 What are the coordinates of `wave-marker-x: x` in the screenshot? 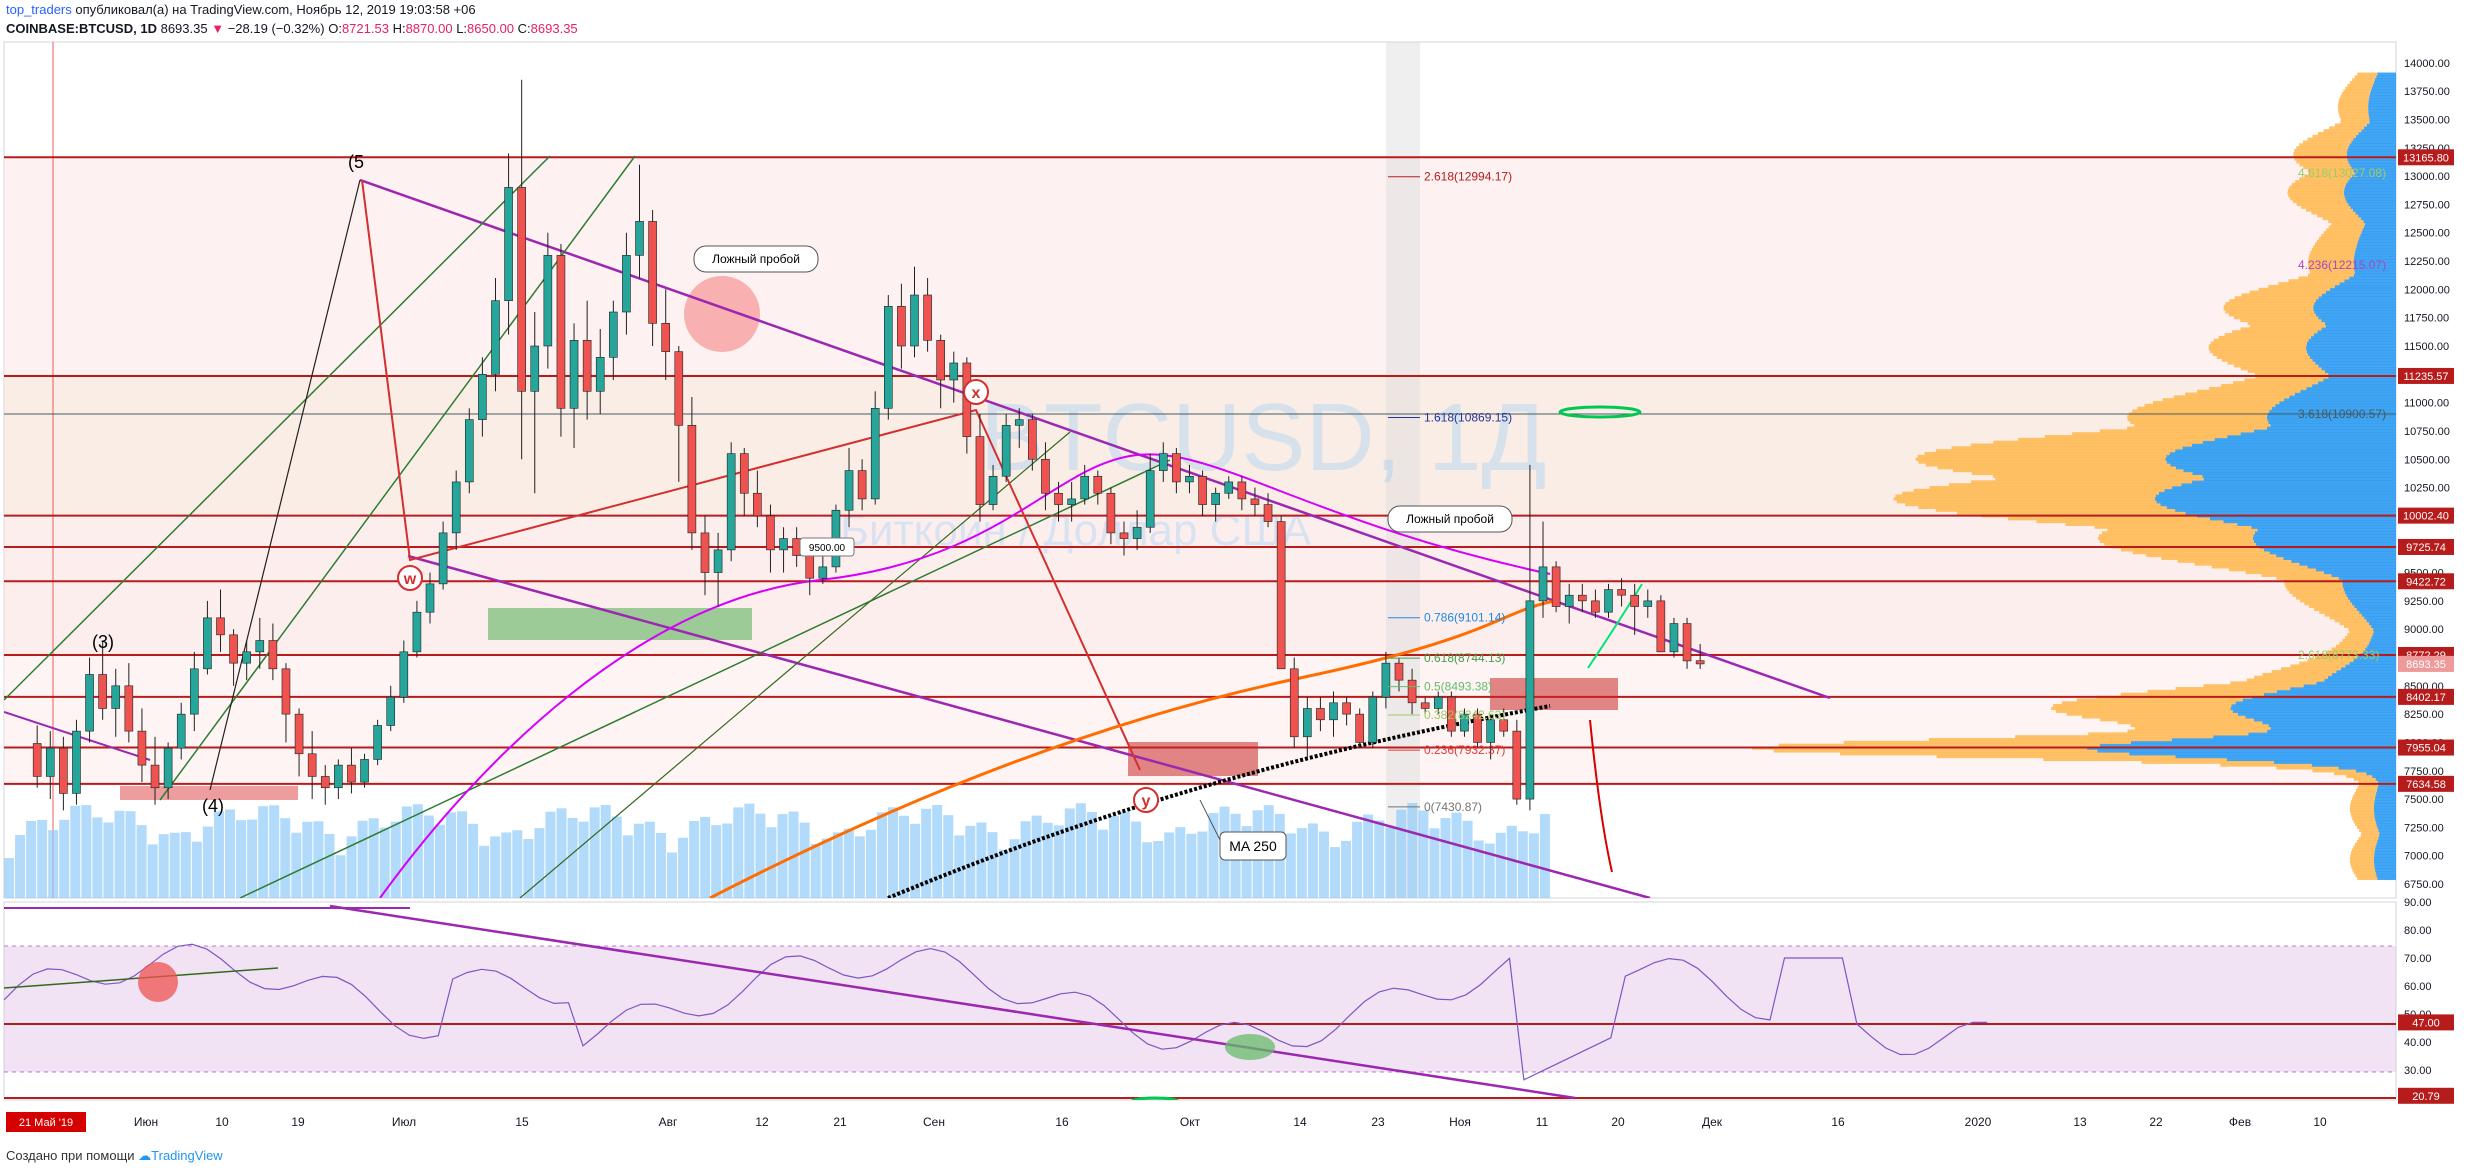 It's located at (976, 392).